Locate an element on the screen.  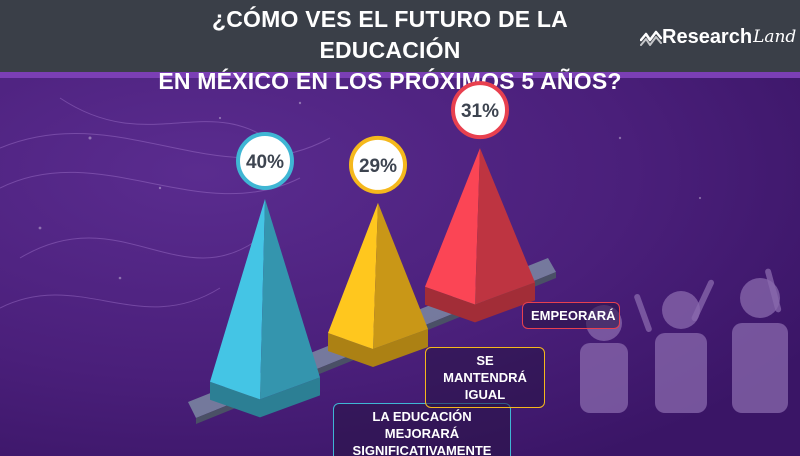
percent-badges: 31% 29% 40% is located at coordinates (372, 137).